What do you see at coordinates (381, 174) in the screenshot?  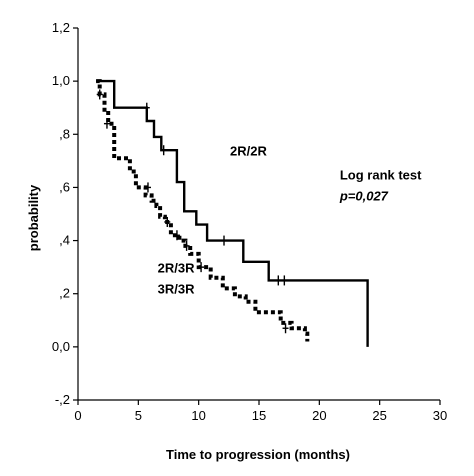 I see `annotation-2: Log rank test` at bounding box center [381, 174].